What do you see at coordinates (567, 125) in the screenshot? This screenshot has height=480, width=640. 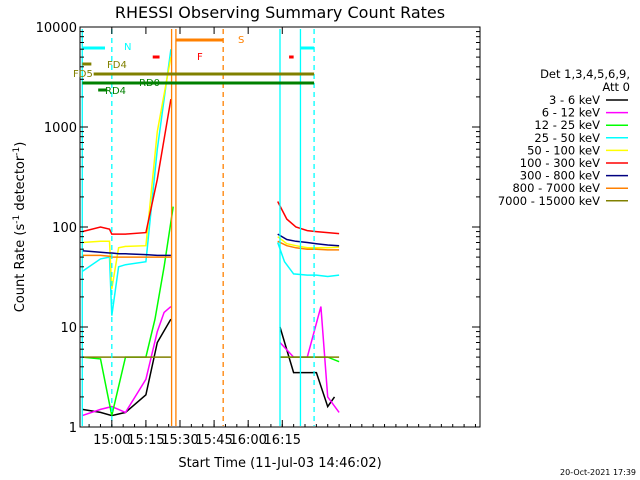 I see `legend-label-12-25-kev: 12 - 25 keV` at bounding box center [567, 125].